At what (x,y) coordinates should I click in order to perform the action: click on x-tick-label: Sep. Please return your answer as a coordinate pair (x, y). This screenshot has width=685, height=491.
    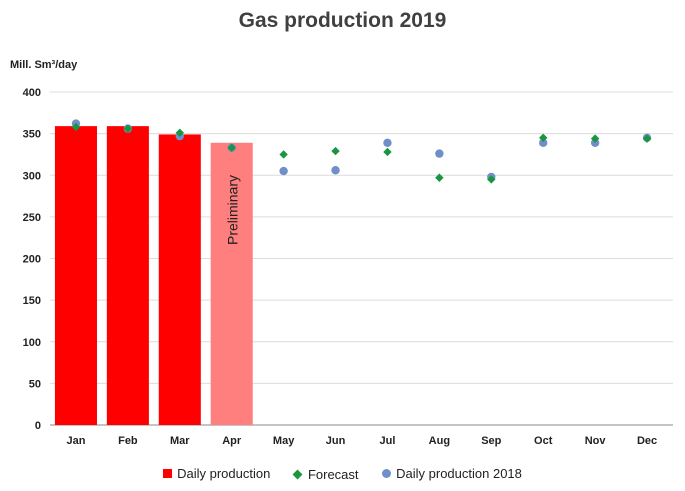
    Looking at the image, I should click on (491, 441).